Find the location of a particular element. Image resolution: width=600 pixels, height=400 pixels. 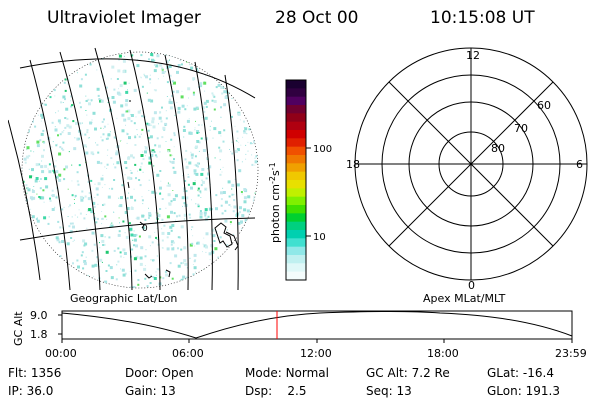

latitude-line is located at coordinates (137, 78).